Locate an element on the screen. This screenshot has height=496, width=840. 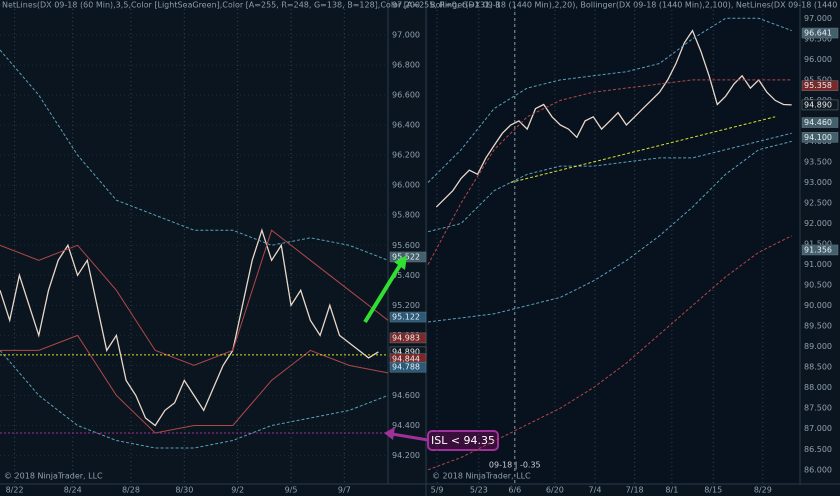
price-label: 91.356 is located at coordinates (818, 249).